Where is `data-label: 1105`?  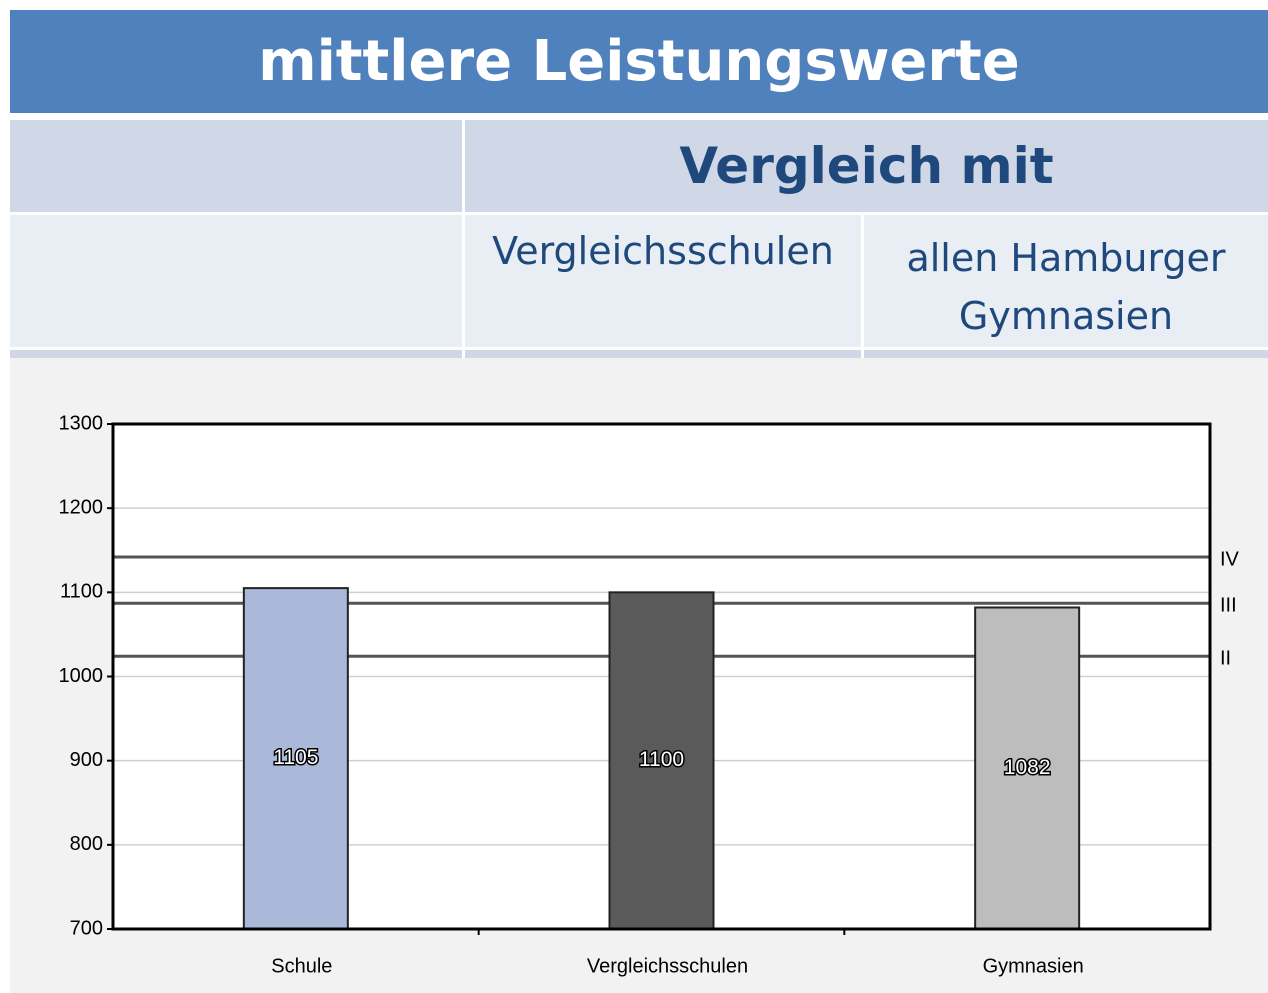 data-label: 1105 is located at coordinates (295, 757).